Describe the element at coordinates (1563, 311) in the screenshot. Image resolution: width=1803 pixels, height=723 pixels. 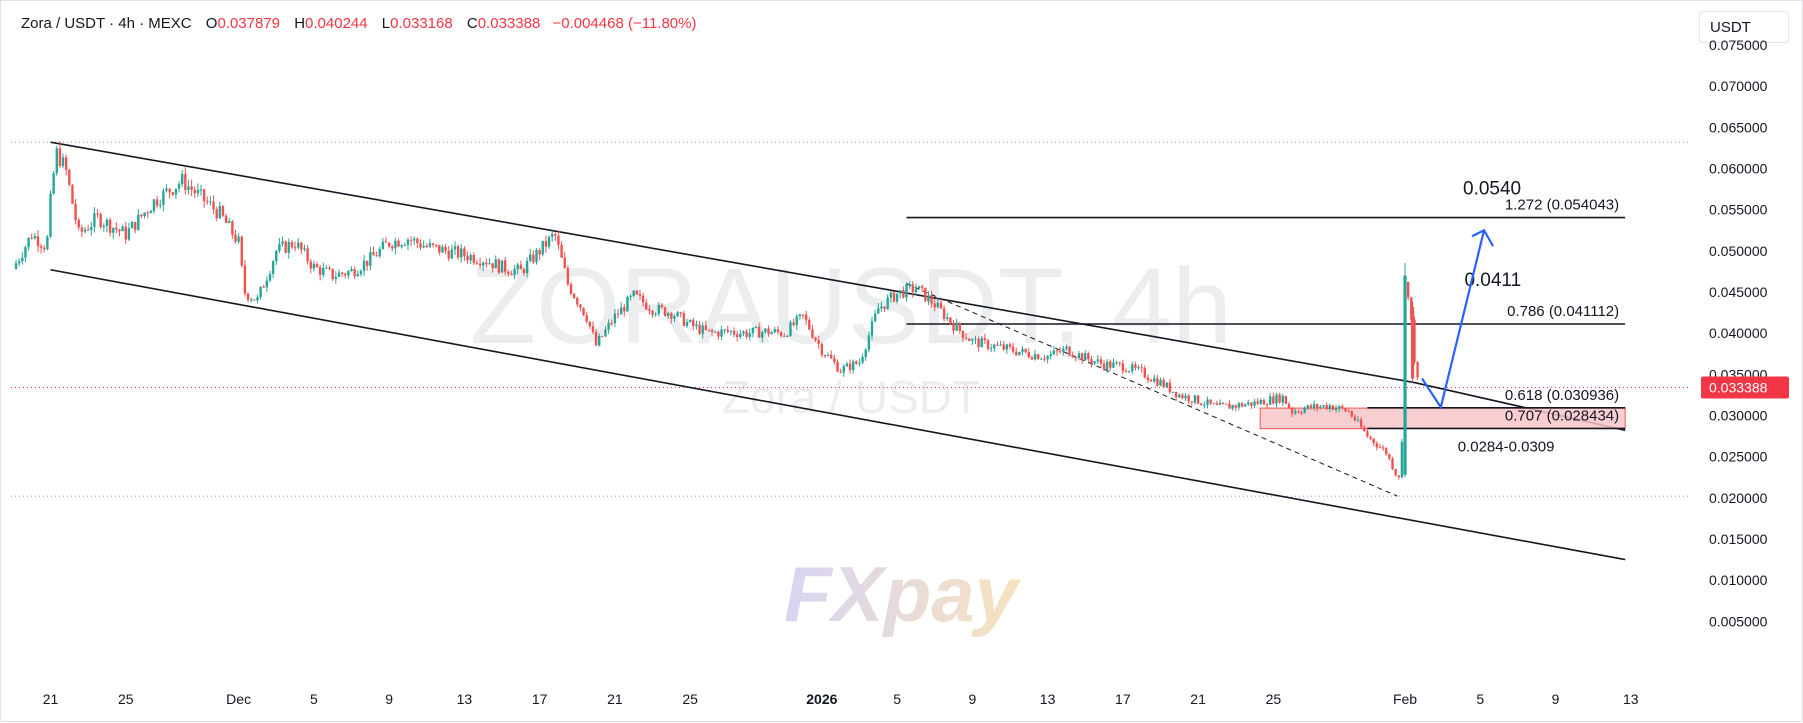
I see `fib-level-label-1: 0.786 (0.041112)` at that location.